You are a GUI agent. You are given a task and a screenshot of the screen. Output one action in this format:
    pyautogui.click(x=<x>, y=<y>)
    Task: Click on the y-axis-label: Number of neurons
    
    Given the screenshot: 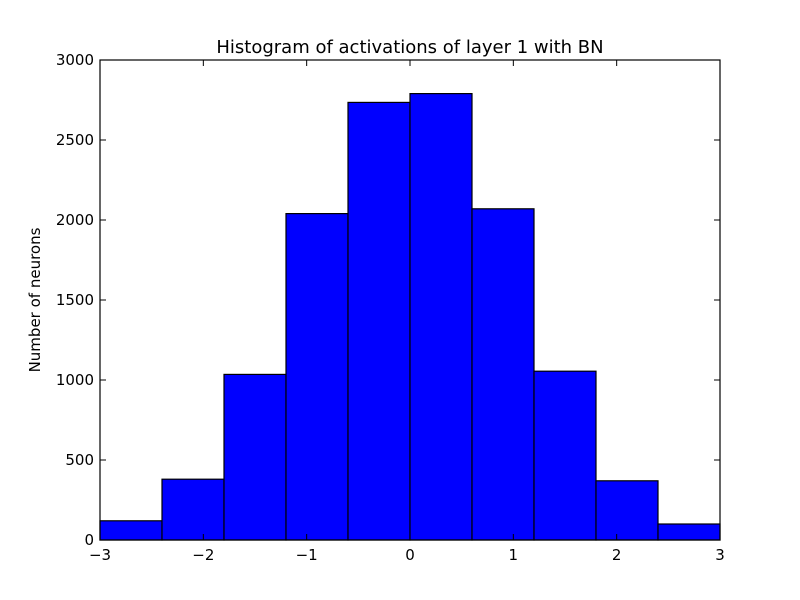 What is the action you would take?
    pyautogui.click(x=35, y=299)
    